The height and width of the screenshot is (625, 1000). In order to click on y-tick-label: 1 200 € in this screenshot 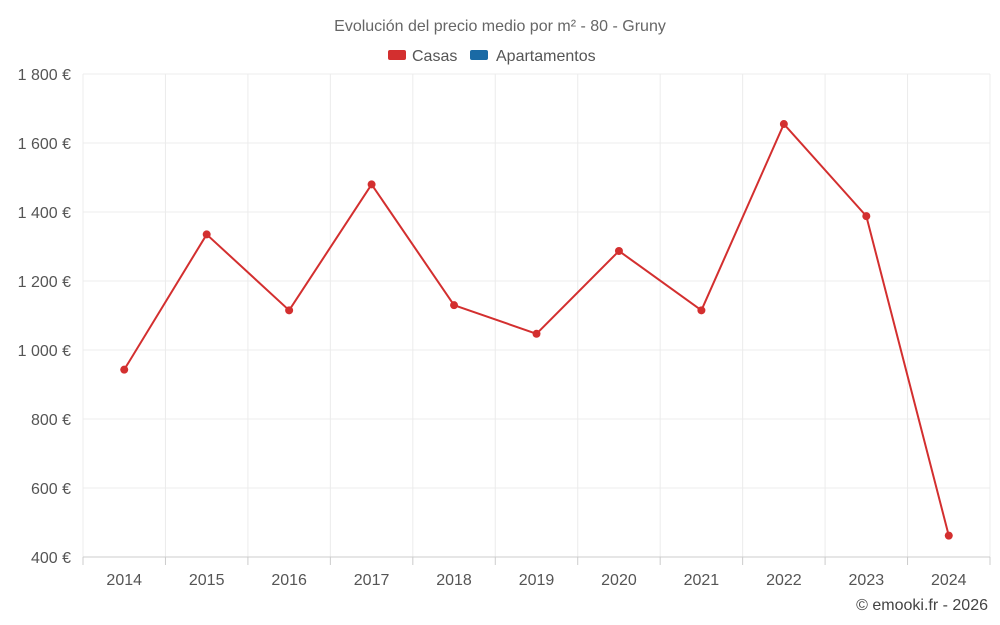, I will do `click(44, 282)`.